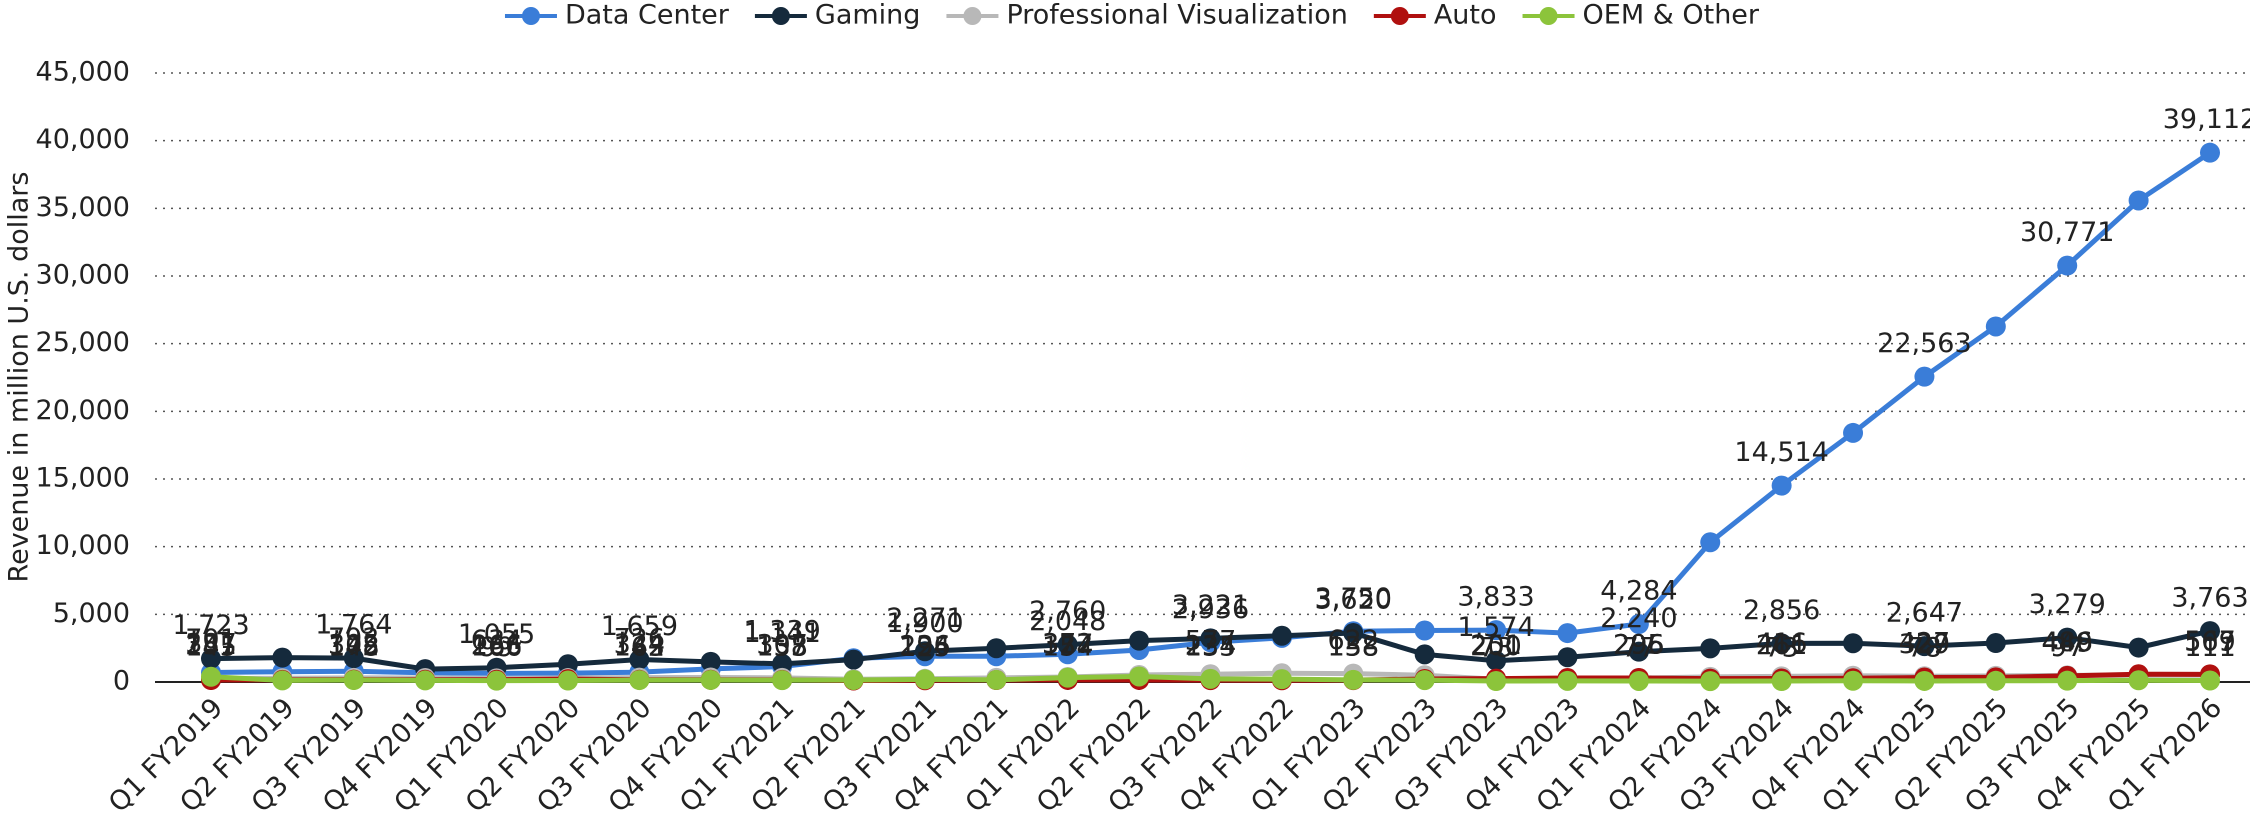  I want to click on data-label: 792, so click(354, 638).